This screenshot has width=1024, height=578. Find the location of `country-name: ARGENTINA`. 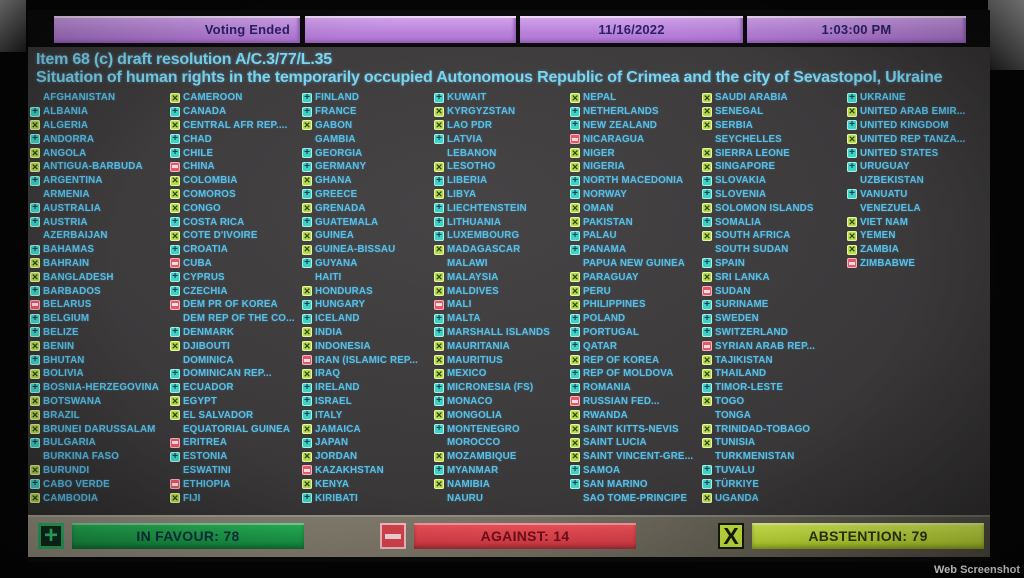

country-name: ARGENTINA is located at coordinates (73, 181).